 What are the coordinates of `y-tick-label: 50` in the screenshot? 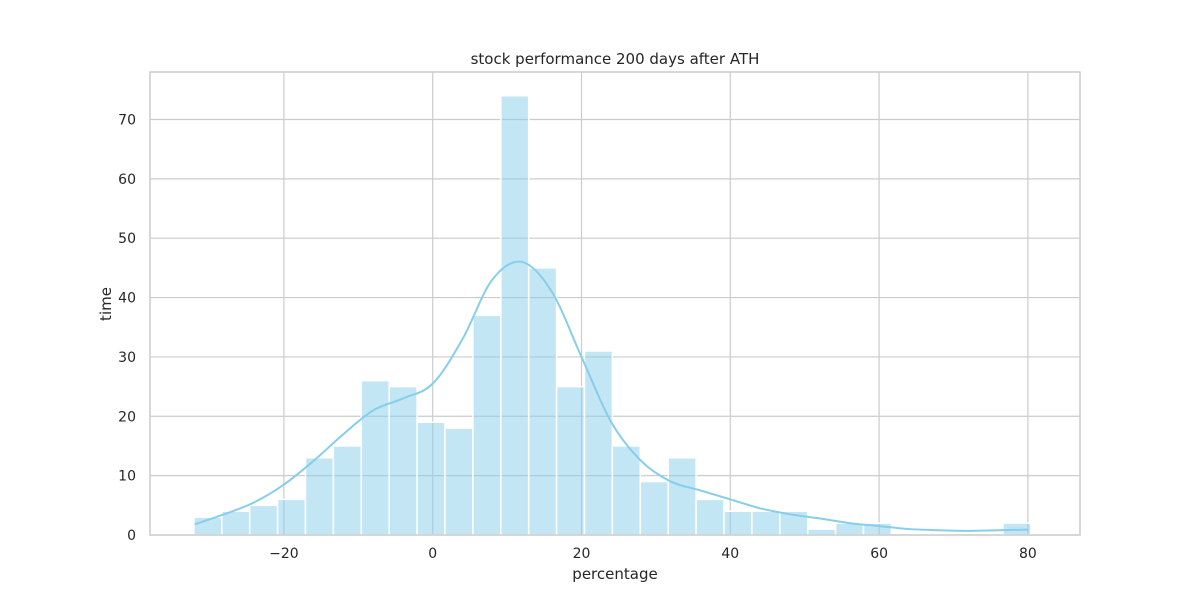 It's located at (127, 239).